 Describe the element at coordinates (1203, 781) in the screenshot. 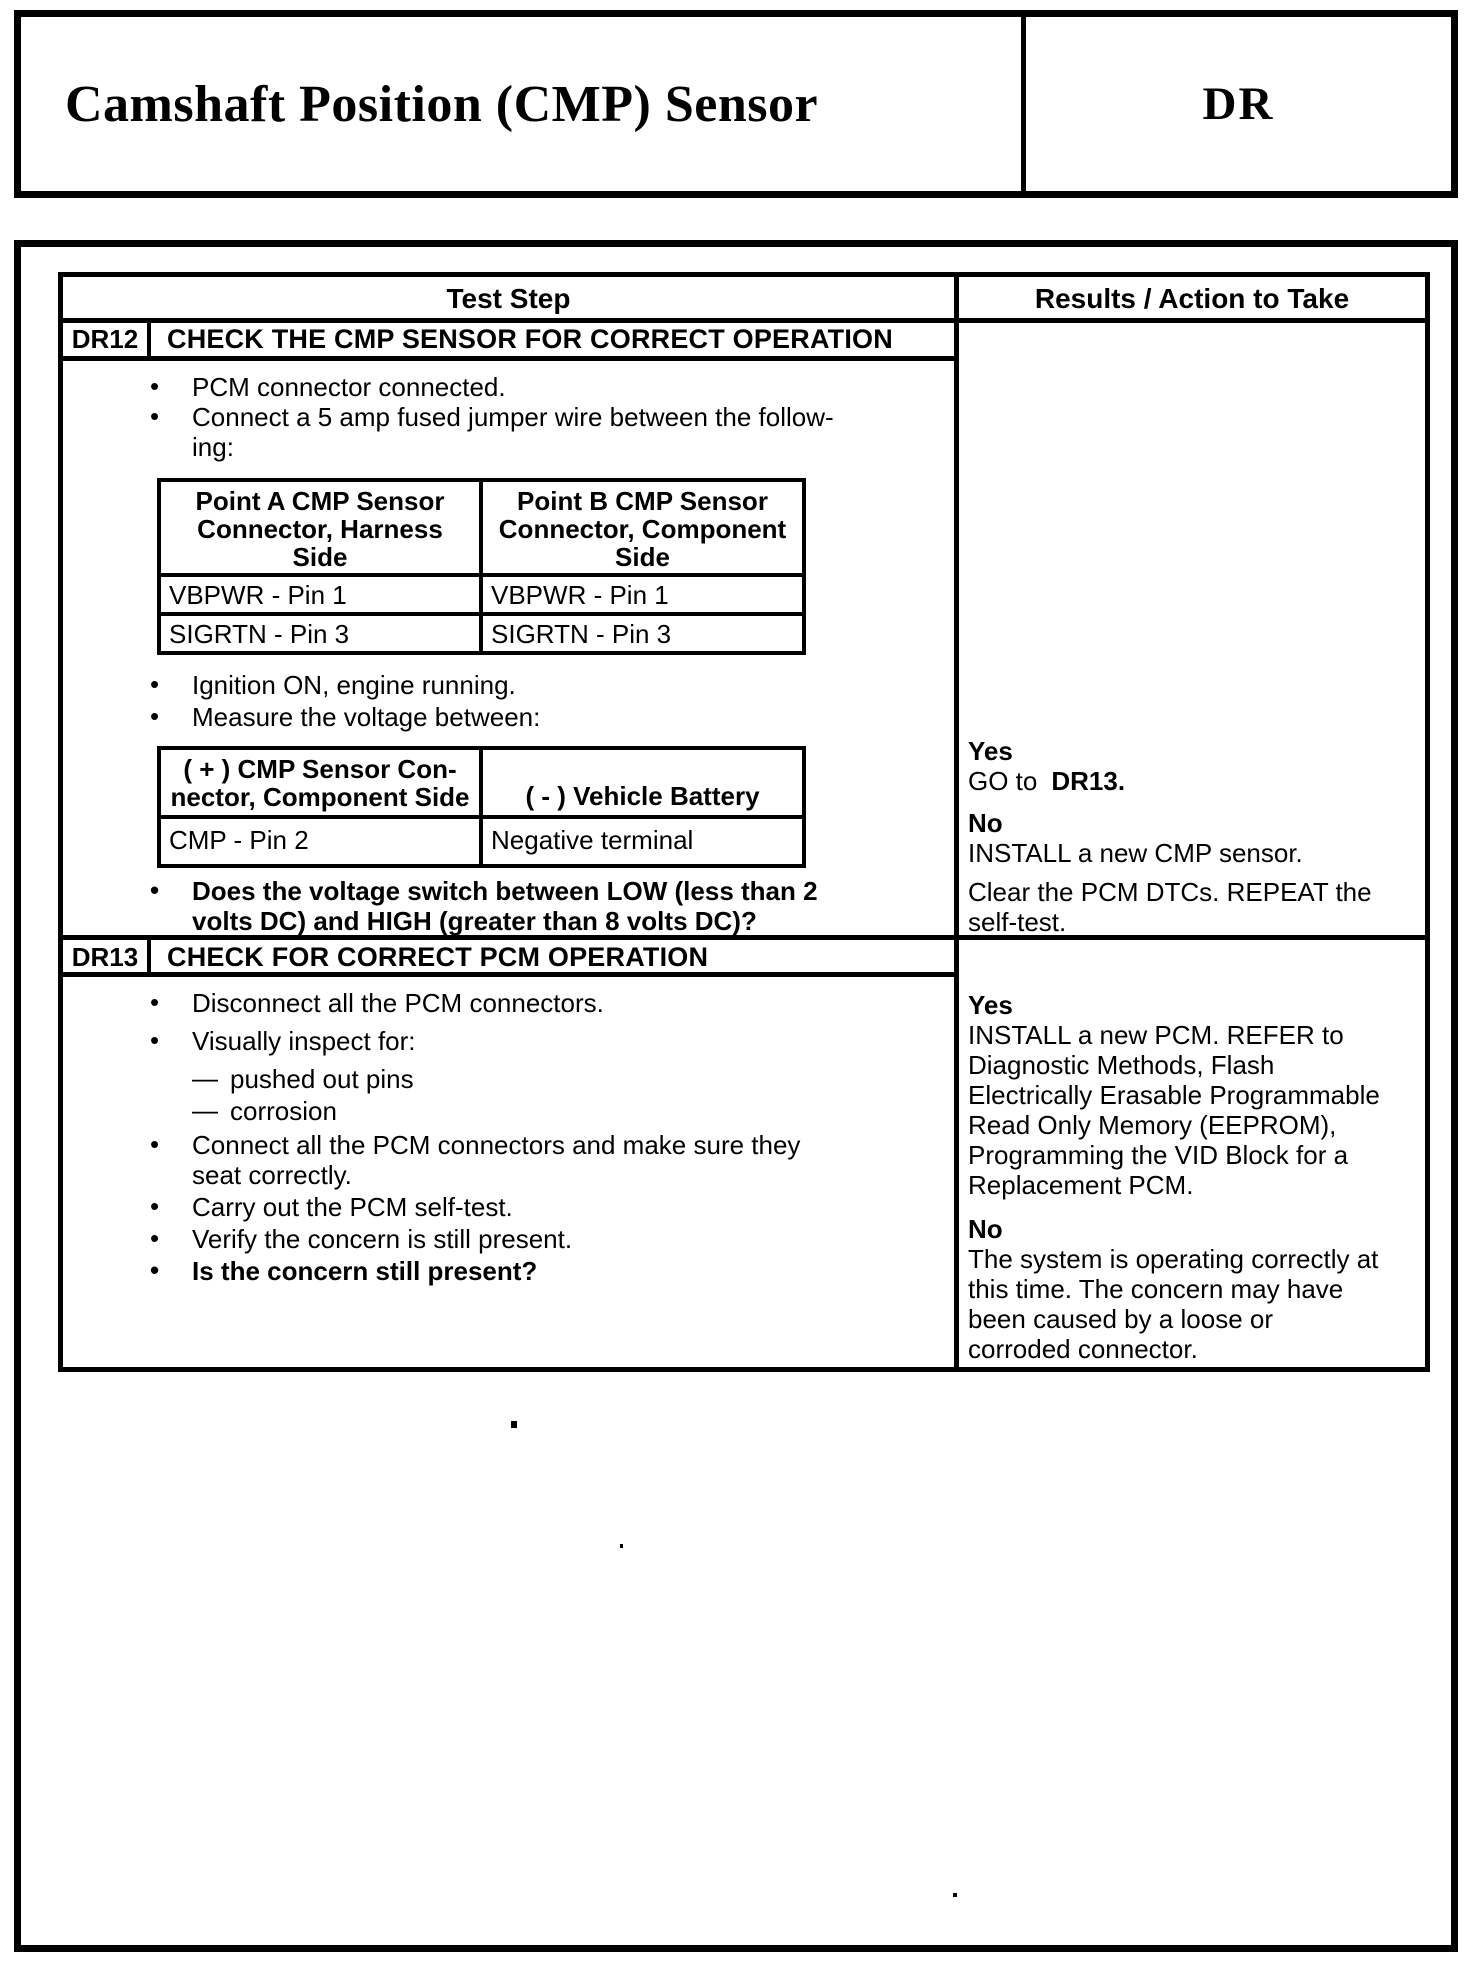

I see `yes-action: GO to DR13.` at that location.